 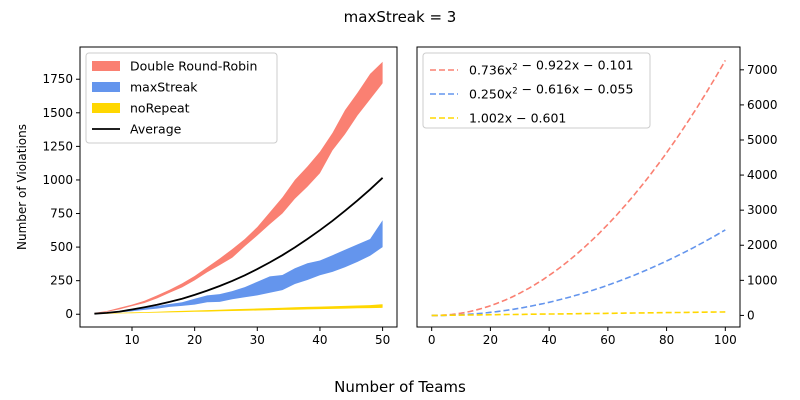 What do you see at coordinates (164, 87) in the screenshot?
I see `legend-label: maxStreak` at bounding box center [164, 87].